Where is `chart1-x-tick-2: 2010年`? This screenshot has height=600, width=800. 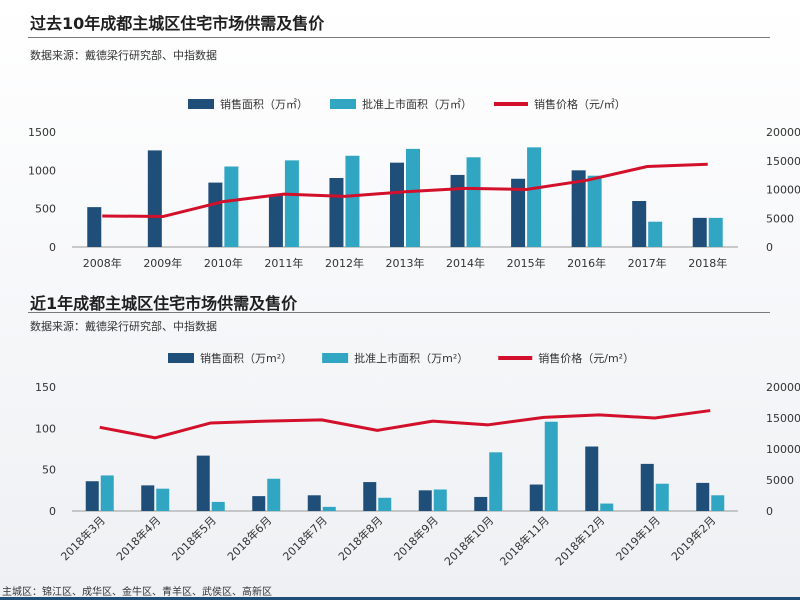
chart1-x-tick-2: 2010年 is located at coordinates (223, 263).